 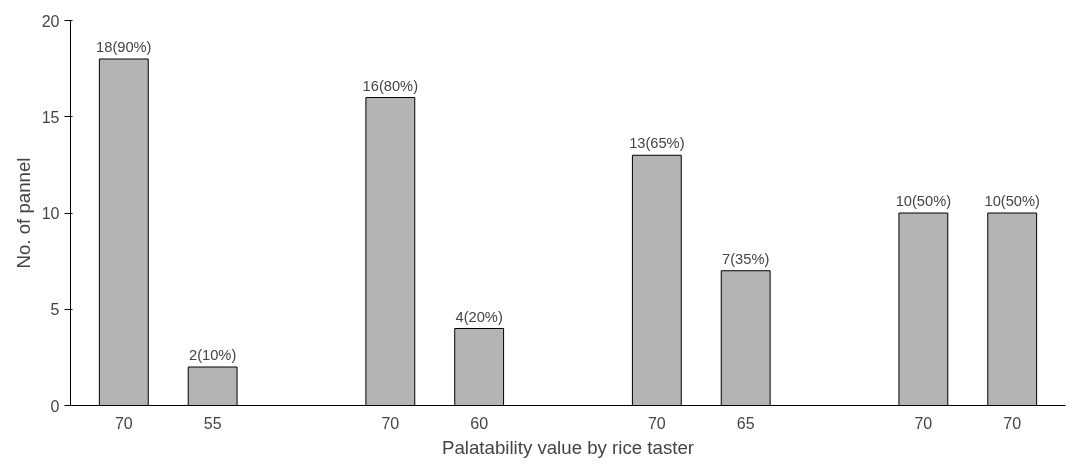 I want to click on x-axis-title: Palatability value by rice taster, so click(x=568, y=447).